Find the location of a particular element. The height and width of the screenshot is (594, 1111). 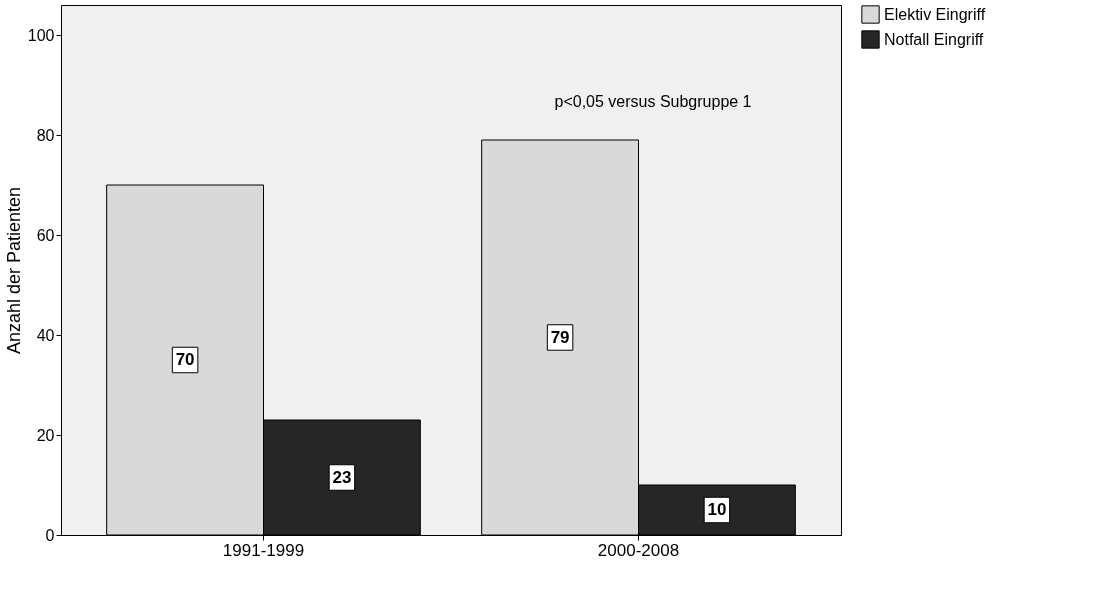

y-tick-label: 0 is located at coordinates (50, 535).